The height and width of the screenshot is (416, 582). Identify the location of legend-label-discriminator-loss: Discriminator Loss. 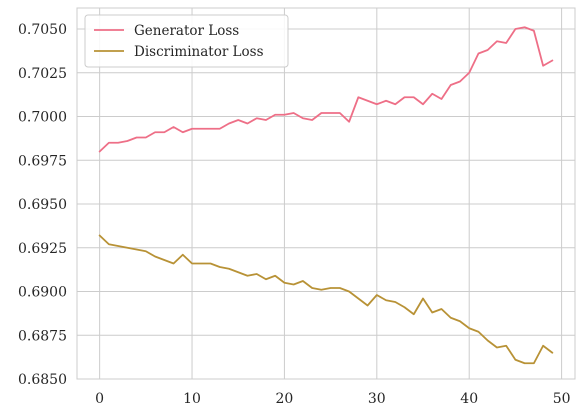
(199, 52).